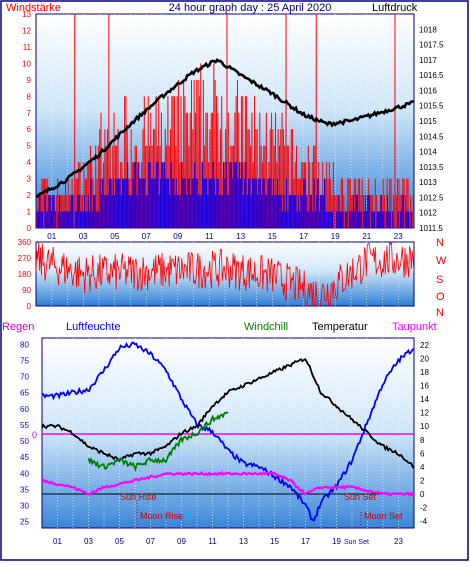 The width and height of the screenshot is (470, 567). What do you see at coordinates (428, 213) in the screenshot?
I see `pressure-tick: 1012` at bounding box center [428, 213].